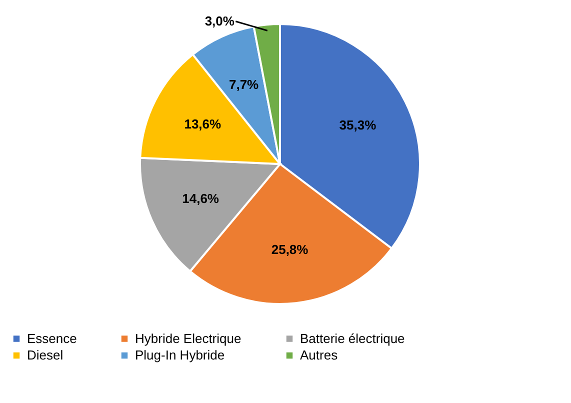 This screenshot has height=403, width=571. Describe the element at coordinates (352, 338) in the screenshot. I see `legend-label: Batterie électrique` at that location.